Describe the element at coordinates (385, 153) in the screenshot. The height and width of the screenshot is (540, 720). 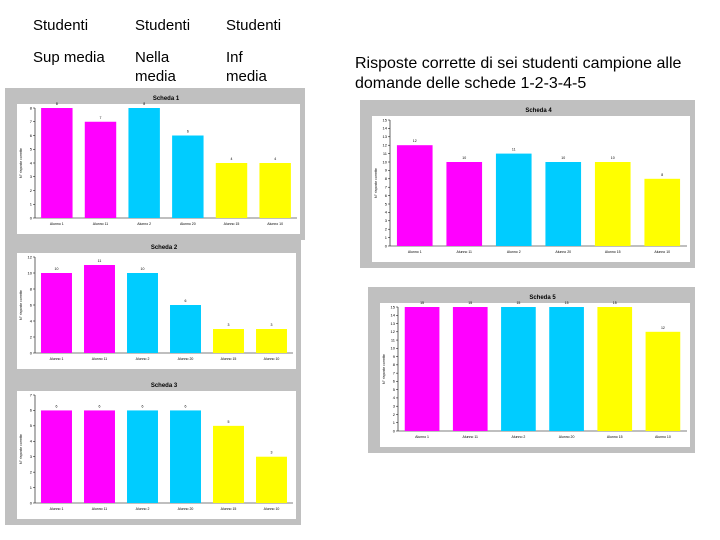
I see `y-tick-label: 11` at that location.